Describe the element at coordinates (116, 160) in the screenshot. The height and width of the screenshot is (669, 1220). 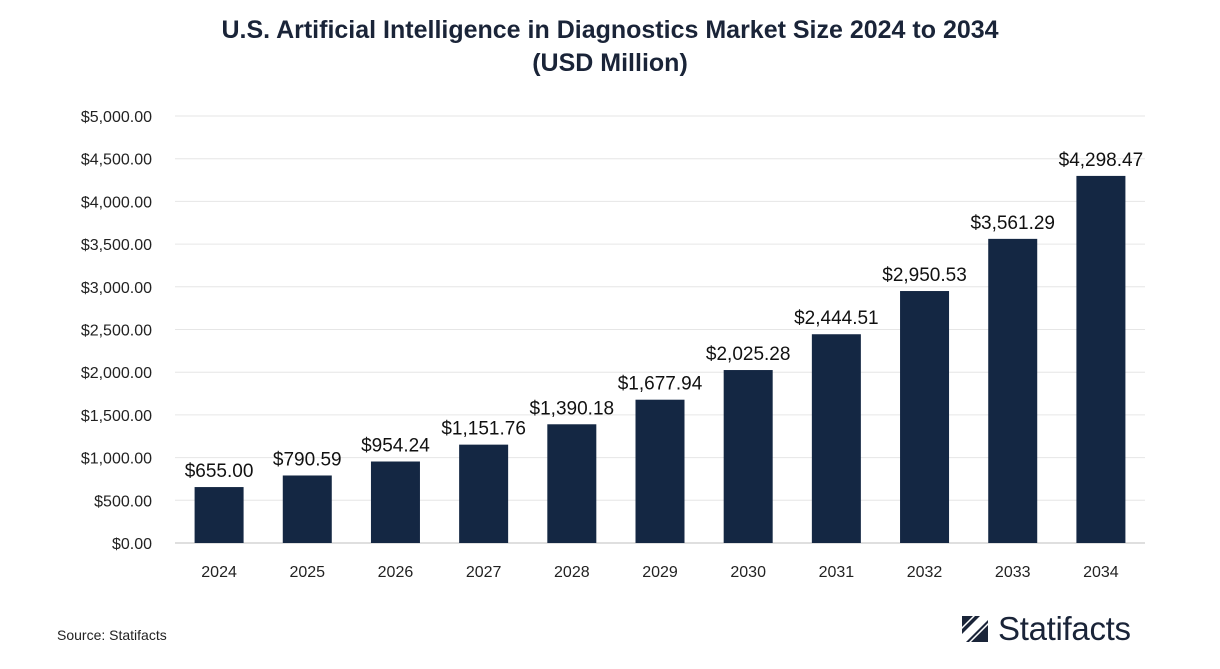
I see `y-tick-label: $4,500.00` at that location.